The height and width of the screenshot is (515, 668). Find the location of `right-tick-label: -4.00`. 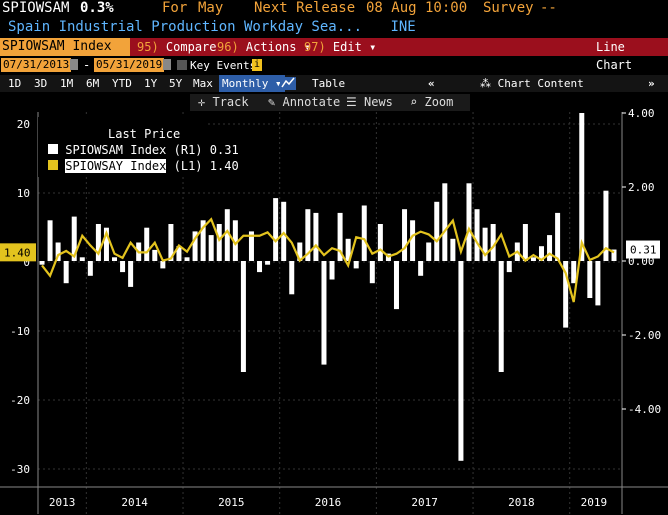

right-tick-label: -4.00 is located at coordinates (644, 409).